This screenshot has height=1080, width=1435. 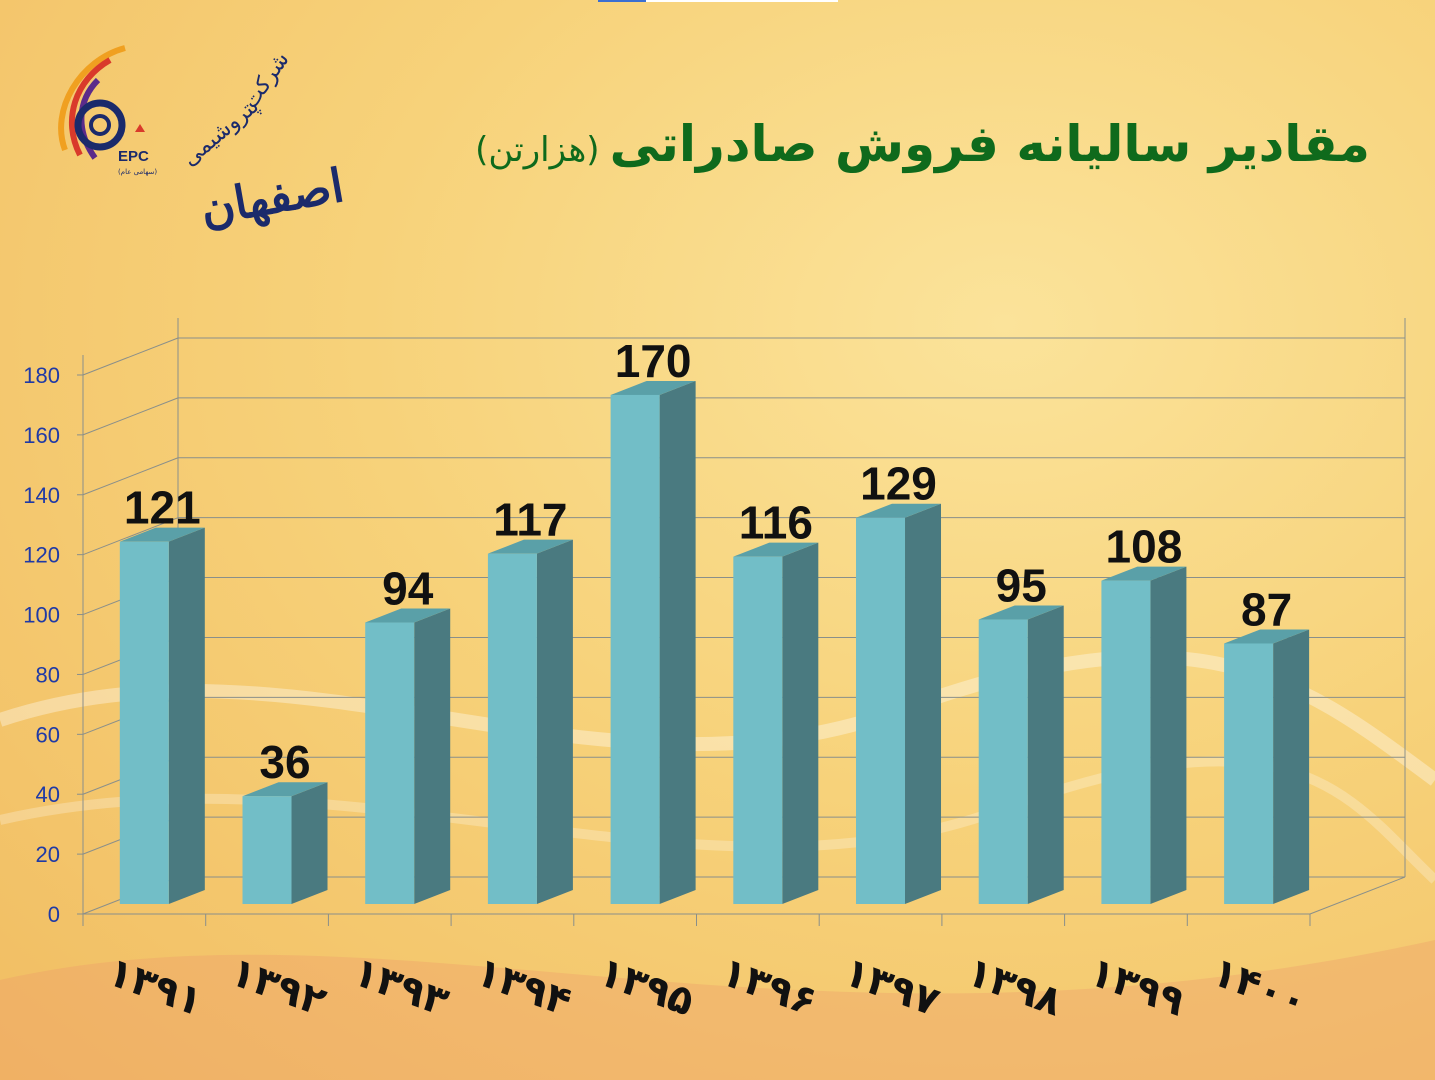 I want to click on x-tick-label: ۱۳۹۱, so click(x=155, y=987).